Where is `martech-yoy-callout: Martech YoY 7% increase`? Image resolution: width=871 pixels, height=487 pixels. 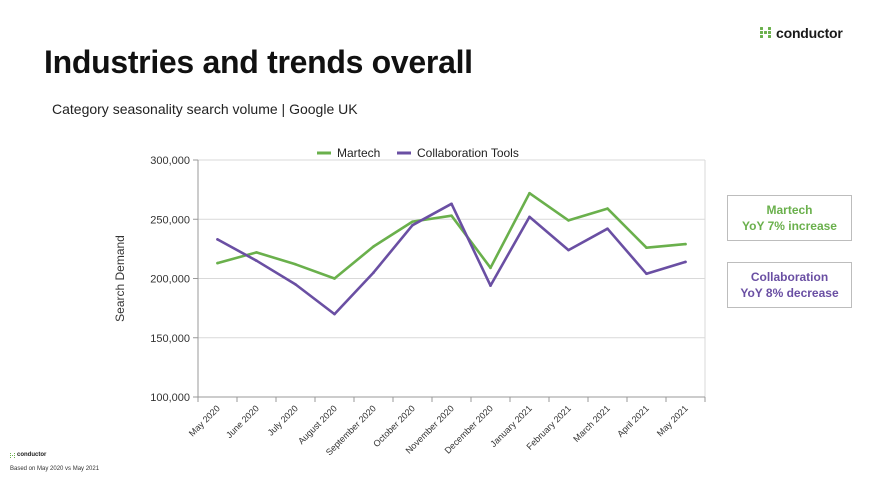 martech-yoy-callout: Martech YoY 7% increase is located at coordinates (789, 218).